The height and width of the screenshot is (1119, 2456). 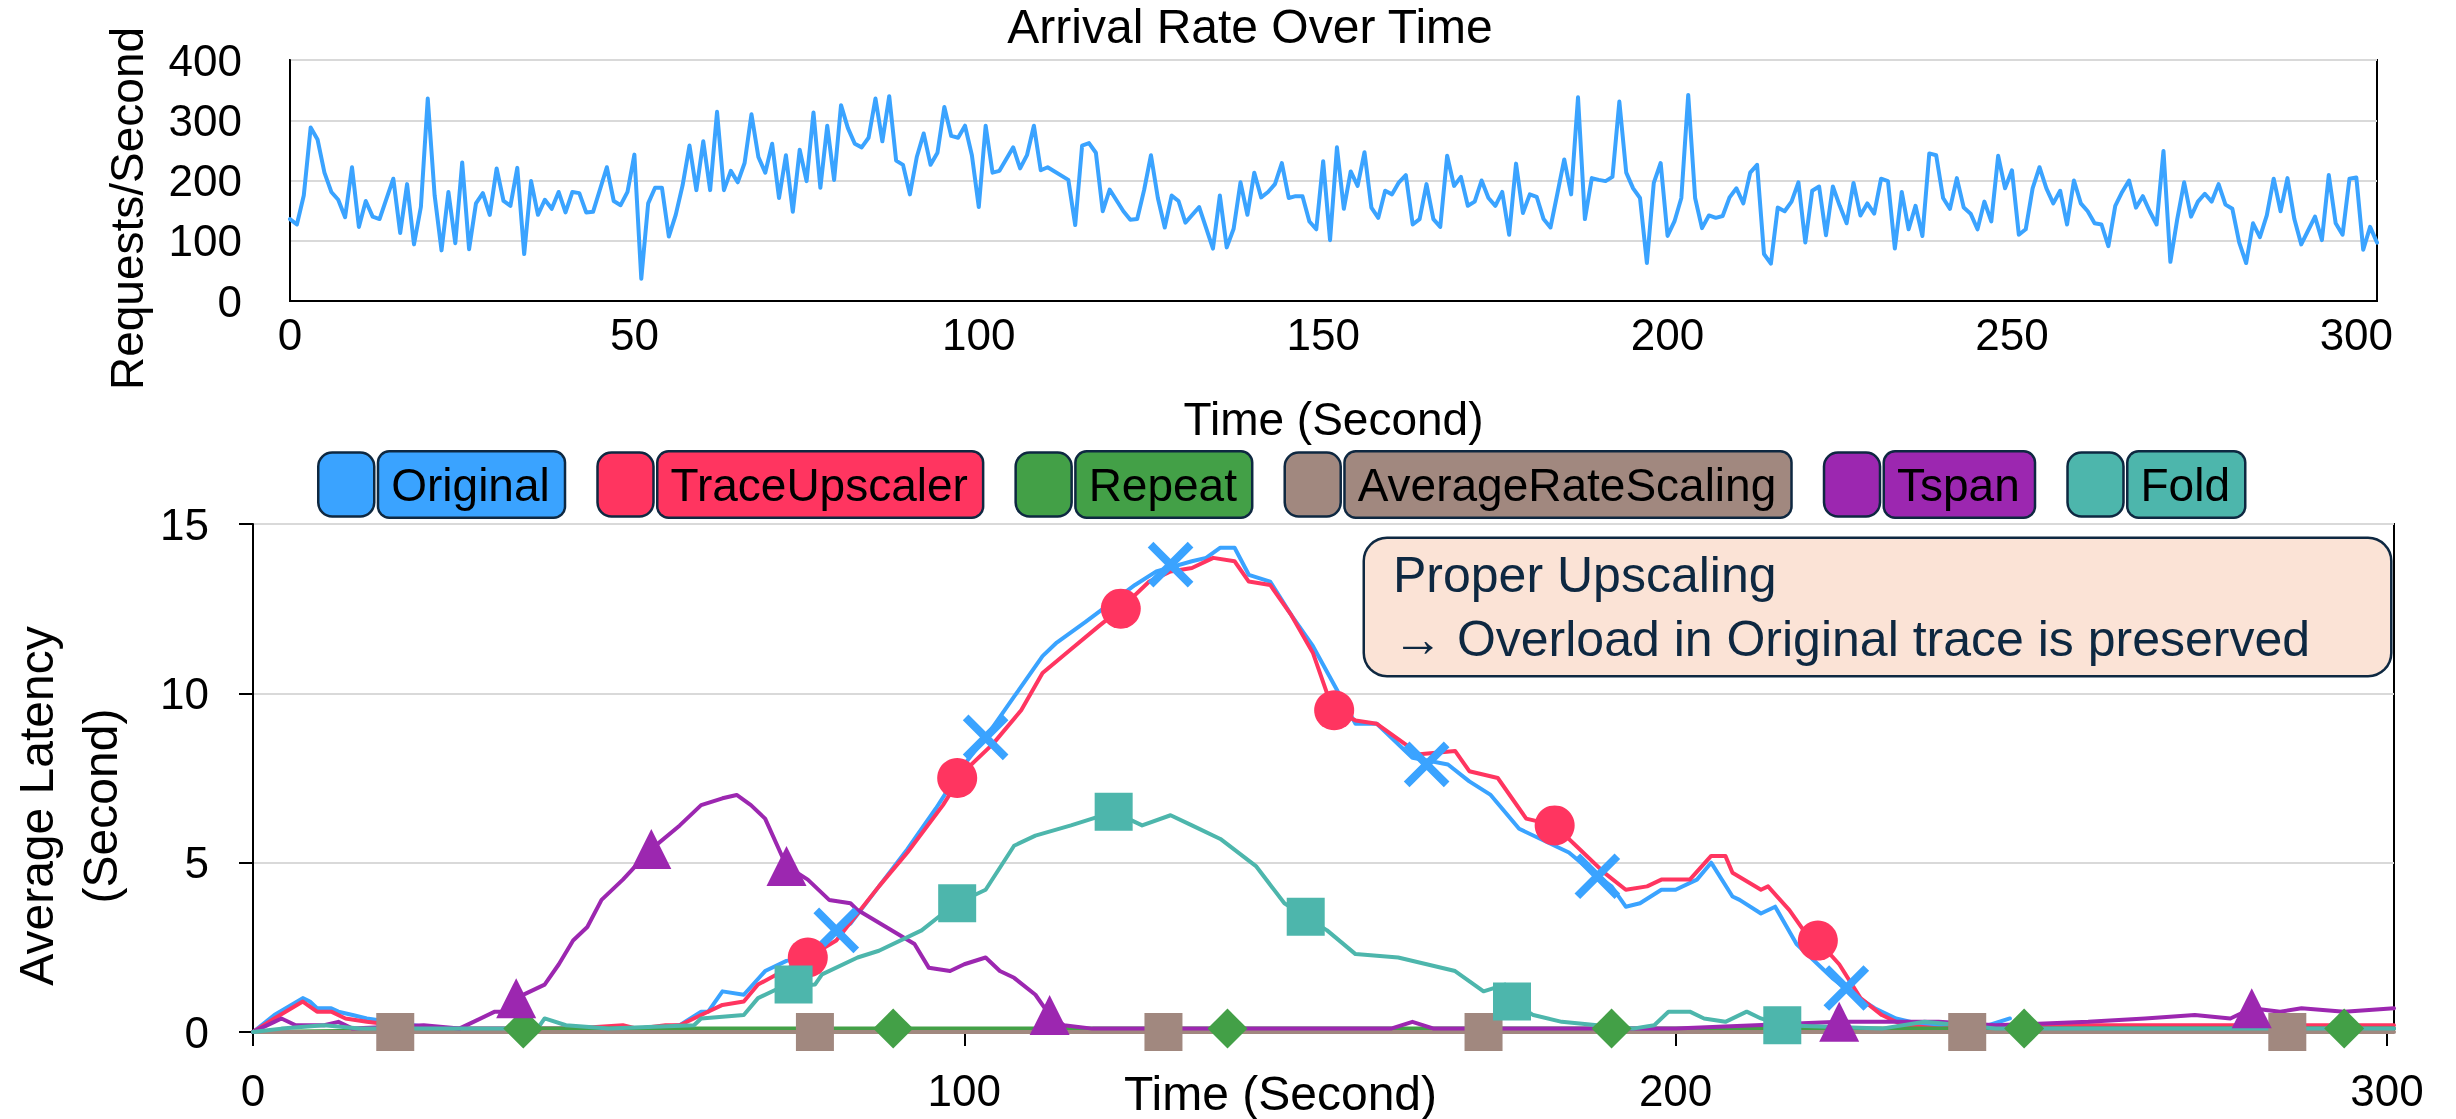 What do you see at coordinates (1852, 607) in the screenshot?
I see `annotation: Proper Upscaling → Overload in Original trace is preserved` at bounding box center [1852, 607].